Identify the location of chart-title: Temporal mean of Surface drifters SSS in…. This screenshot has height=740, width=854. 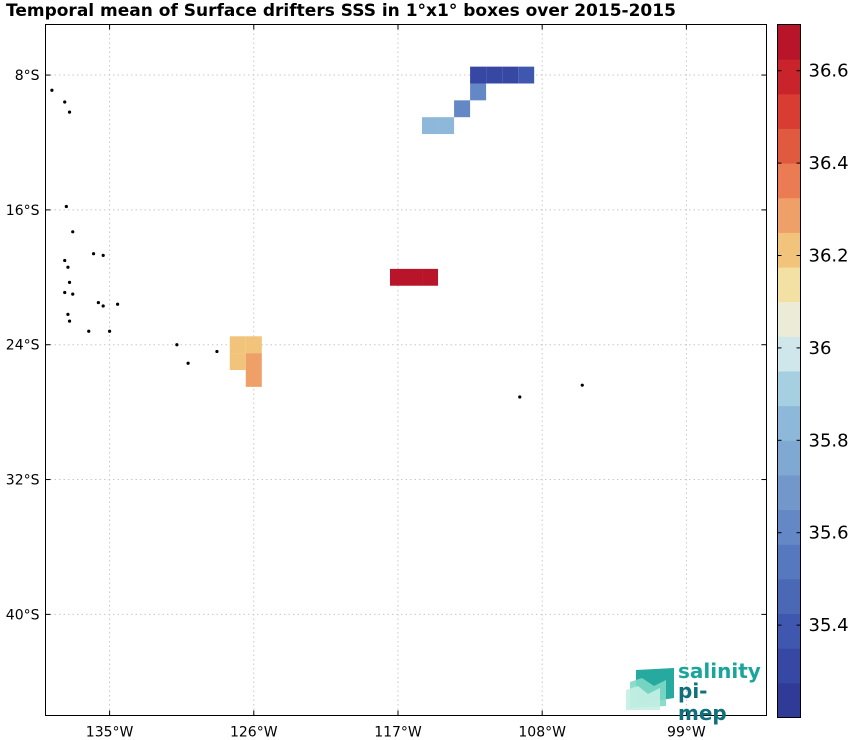
(341, 11).